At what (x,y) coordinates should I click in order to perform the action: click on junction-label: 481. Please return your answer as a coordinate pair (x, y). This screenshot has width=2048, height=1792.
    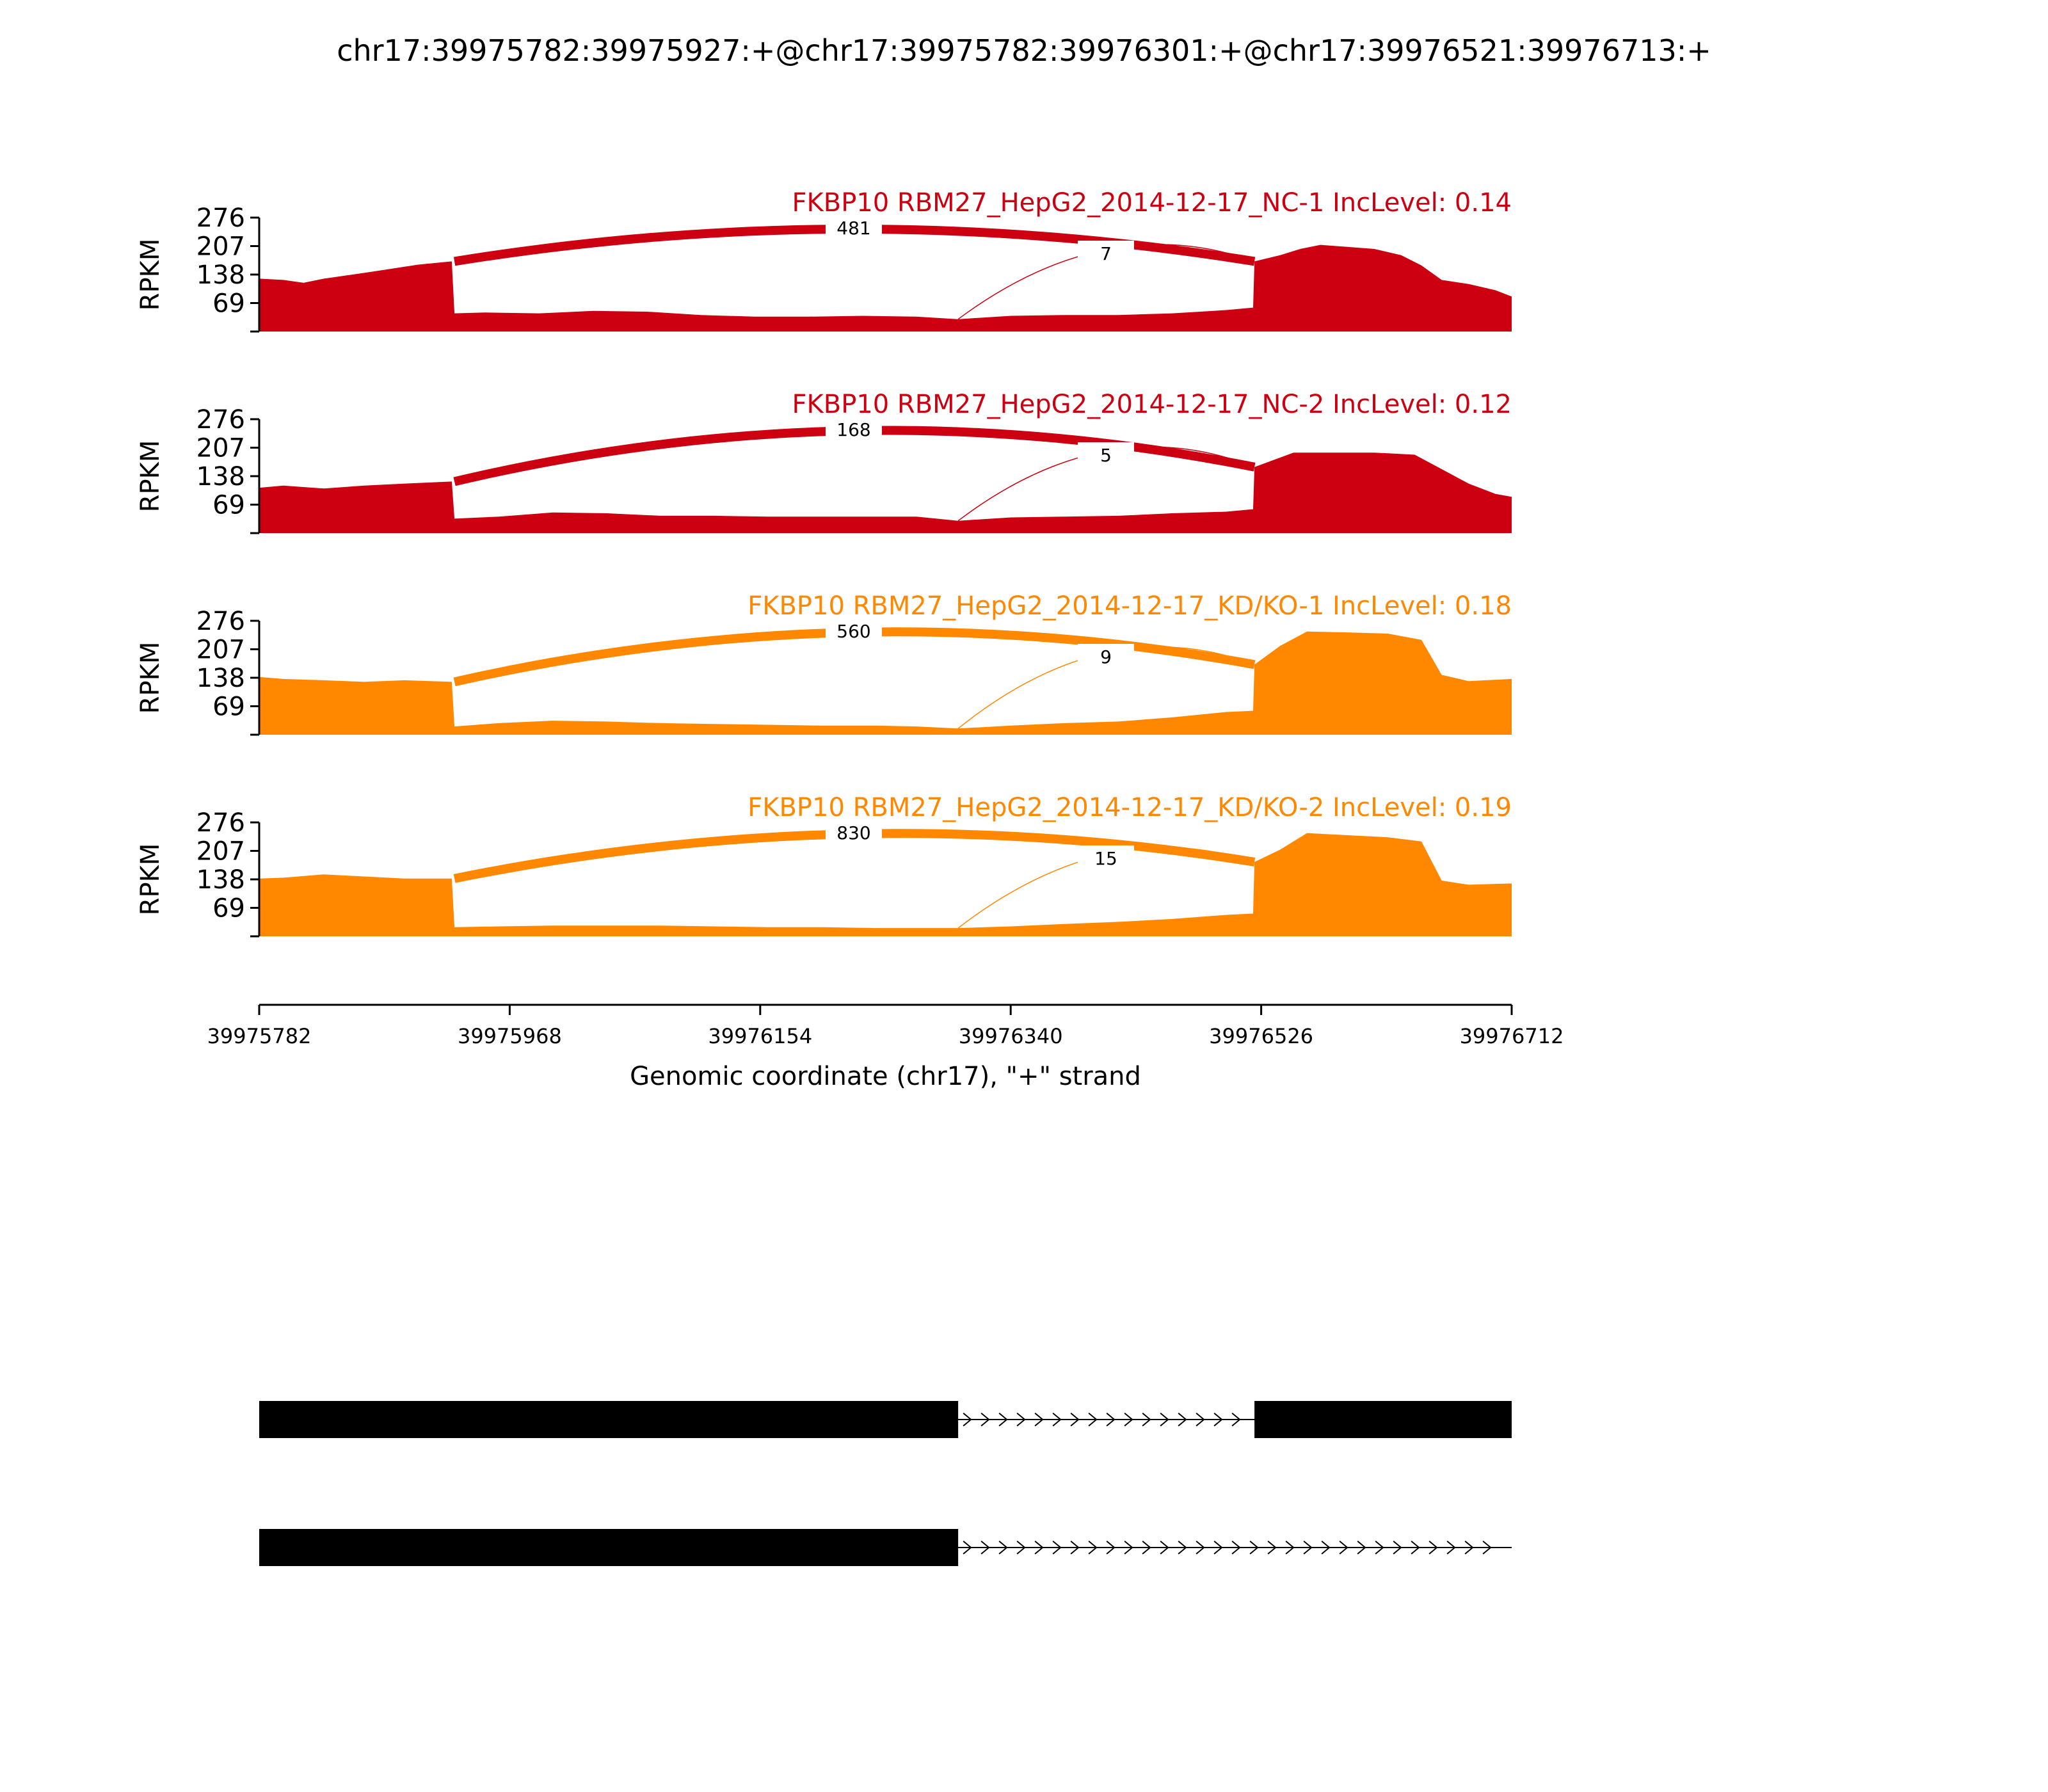
    Looking at the image, I should click on (853, 228).